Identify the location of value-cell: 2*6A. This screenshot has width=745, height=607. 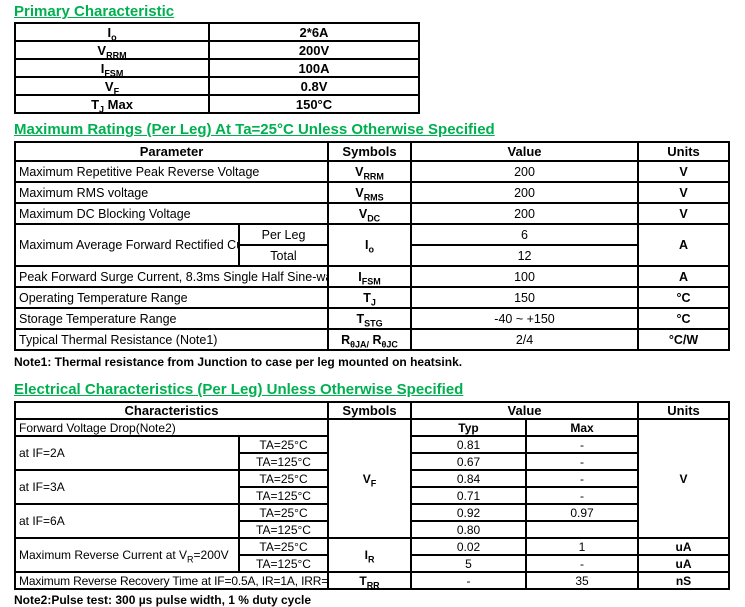
(314, 32).